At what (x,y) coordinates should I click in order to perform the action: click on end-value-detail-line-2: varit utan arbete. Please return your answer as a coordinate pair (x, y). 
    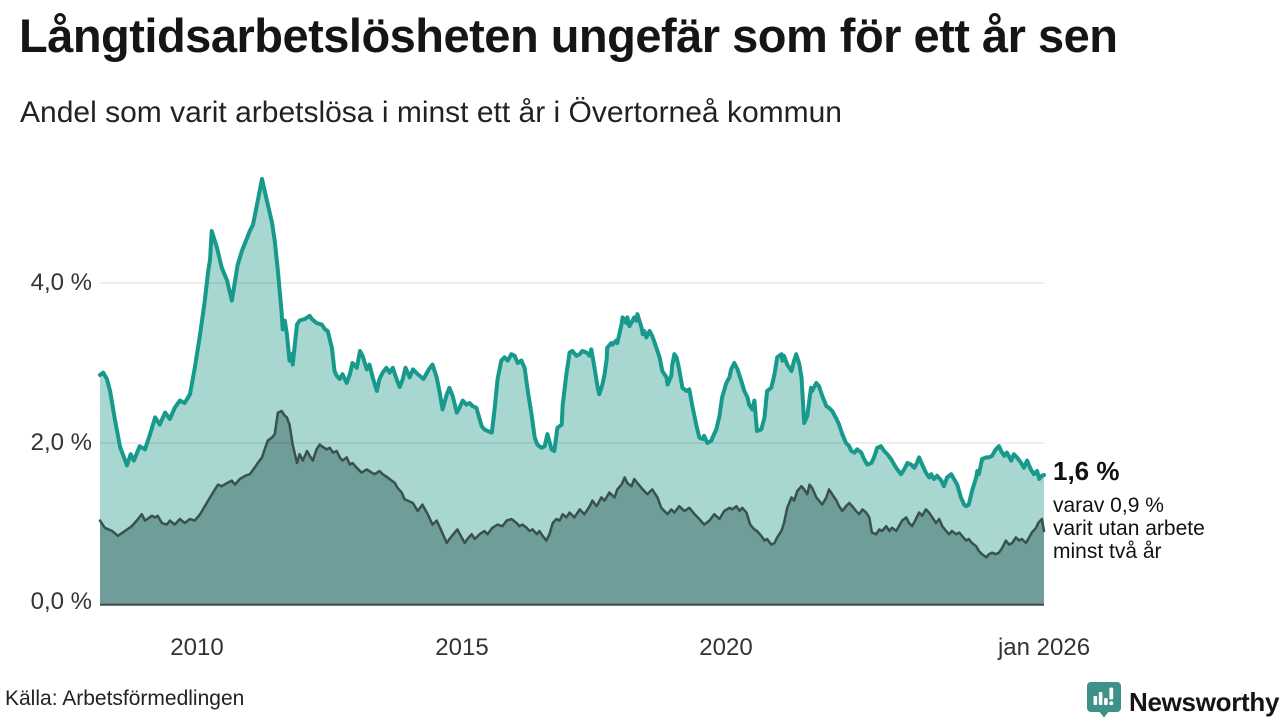
    Looking at the image, I should click on (1129, 528).